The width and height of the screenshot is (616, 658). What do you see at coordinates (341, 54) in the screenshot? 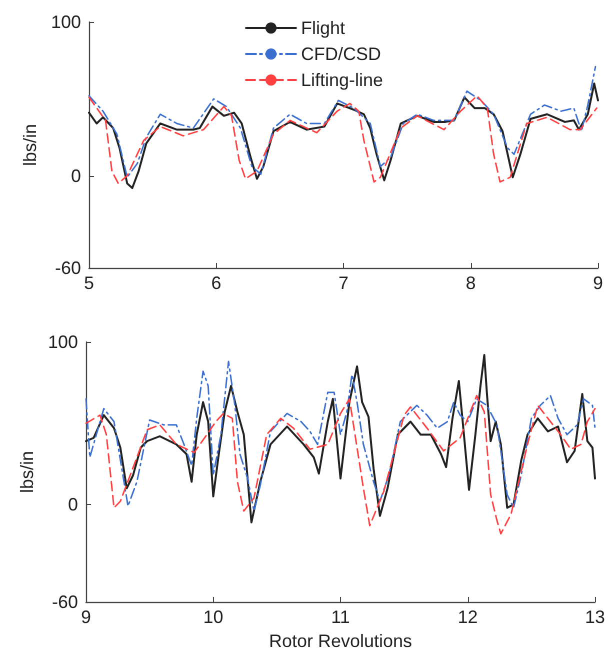
I see `legend-label: CFD/CSD` at bounding box center [341, 54].